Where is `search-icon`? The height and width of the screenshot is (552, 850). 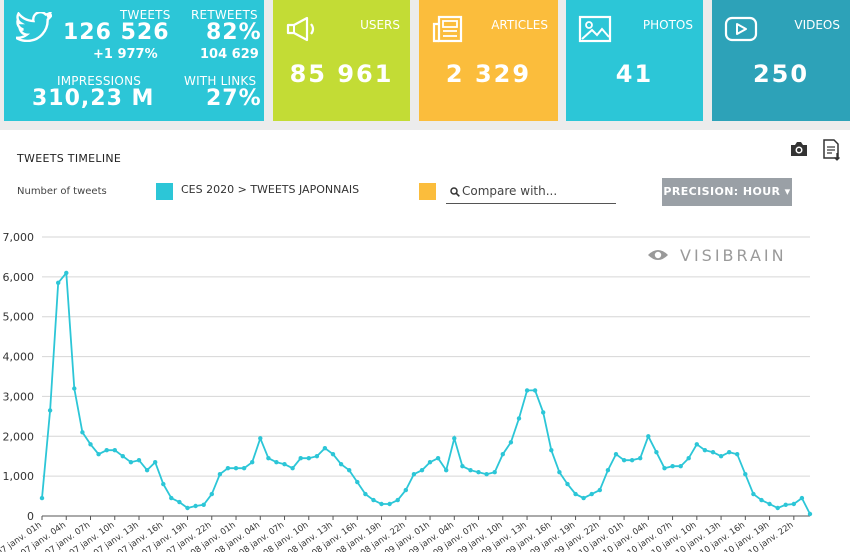 search-icon is located at coordinates (455, 191).